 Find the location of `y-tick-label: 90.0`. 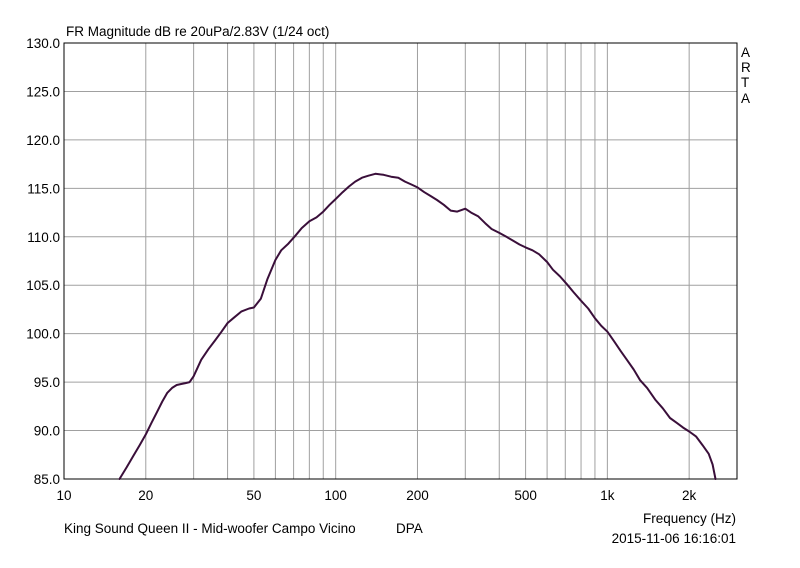

y-tick-label: 90.0 is located at coordinates (47, 431).